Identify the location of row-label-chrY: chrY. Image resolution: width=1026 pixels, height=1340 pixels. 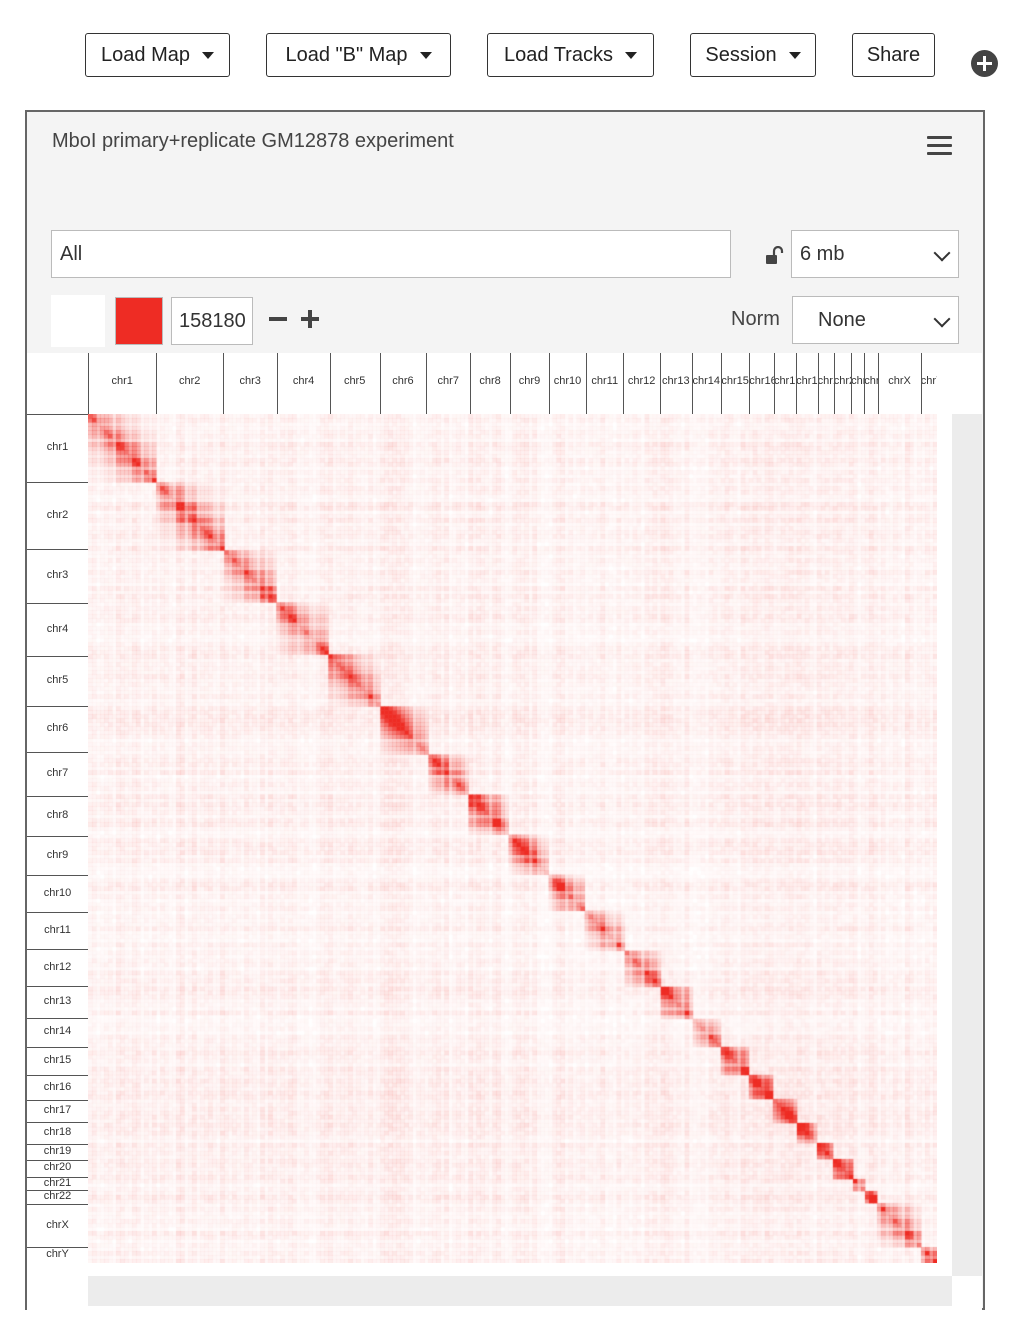
(57, 1253).